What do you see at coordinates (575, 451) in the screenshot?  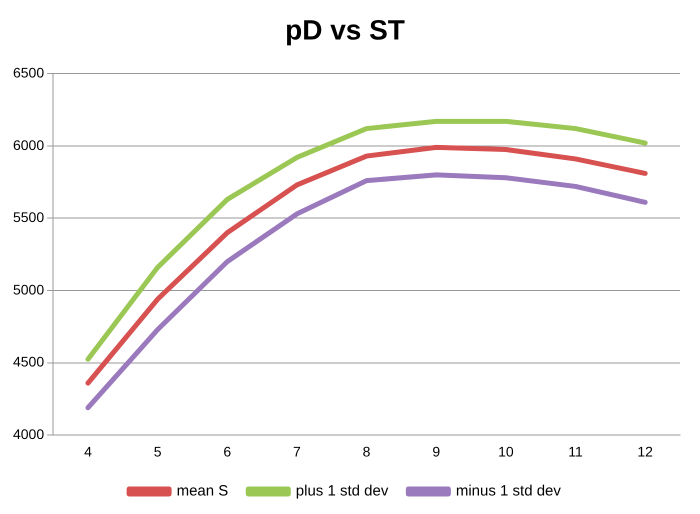 I see `x-tick-label: 11` at bounding box center [575, 451].